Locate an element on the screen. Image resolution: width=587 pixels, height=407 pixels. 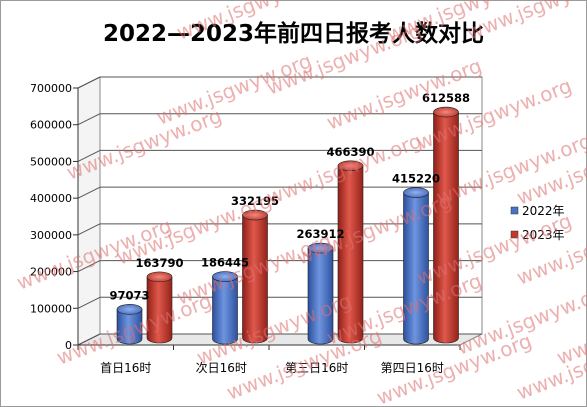
data-label: 97073 is located at coordinates (129, 295).